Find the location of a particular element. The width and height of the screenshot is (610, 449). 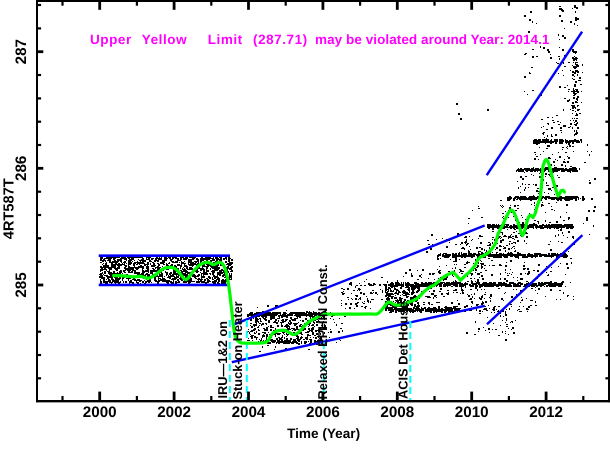

svg-text: 2000 is located at coordinates (100, 412).